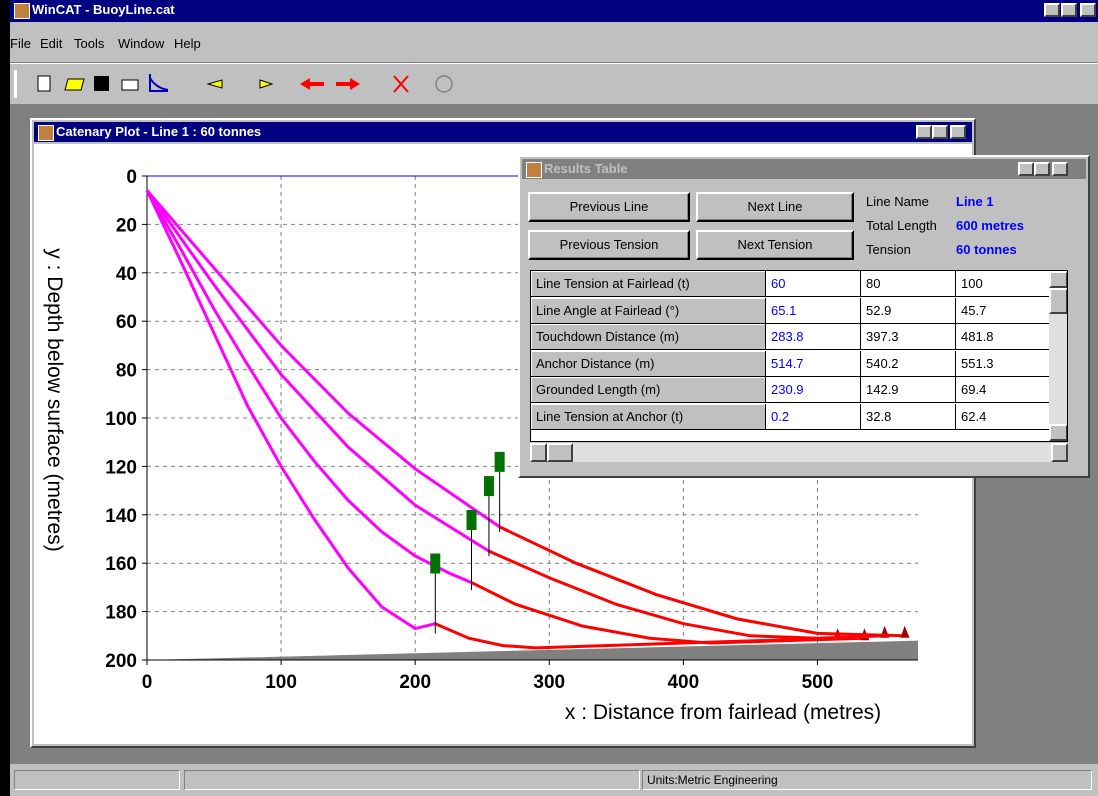 The width and height of the screenshot is (1098, 796). What do you see at coordinates (121, 661) in the screenshot?
I see `y-tick-label: 200` at bounding box center [121, 661].